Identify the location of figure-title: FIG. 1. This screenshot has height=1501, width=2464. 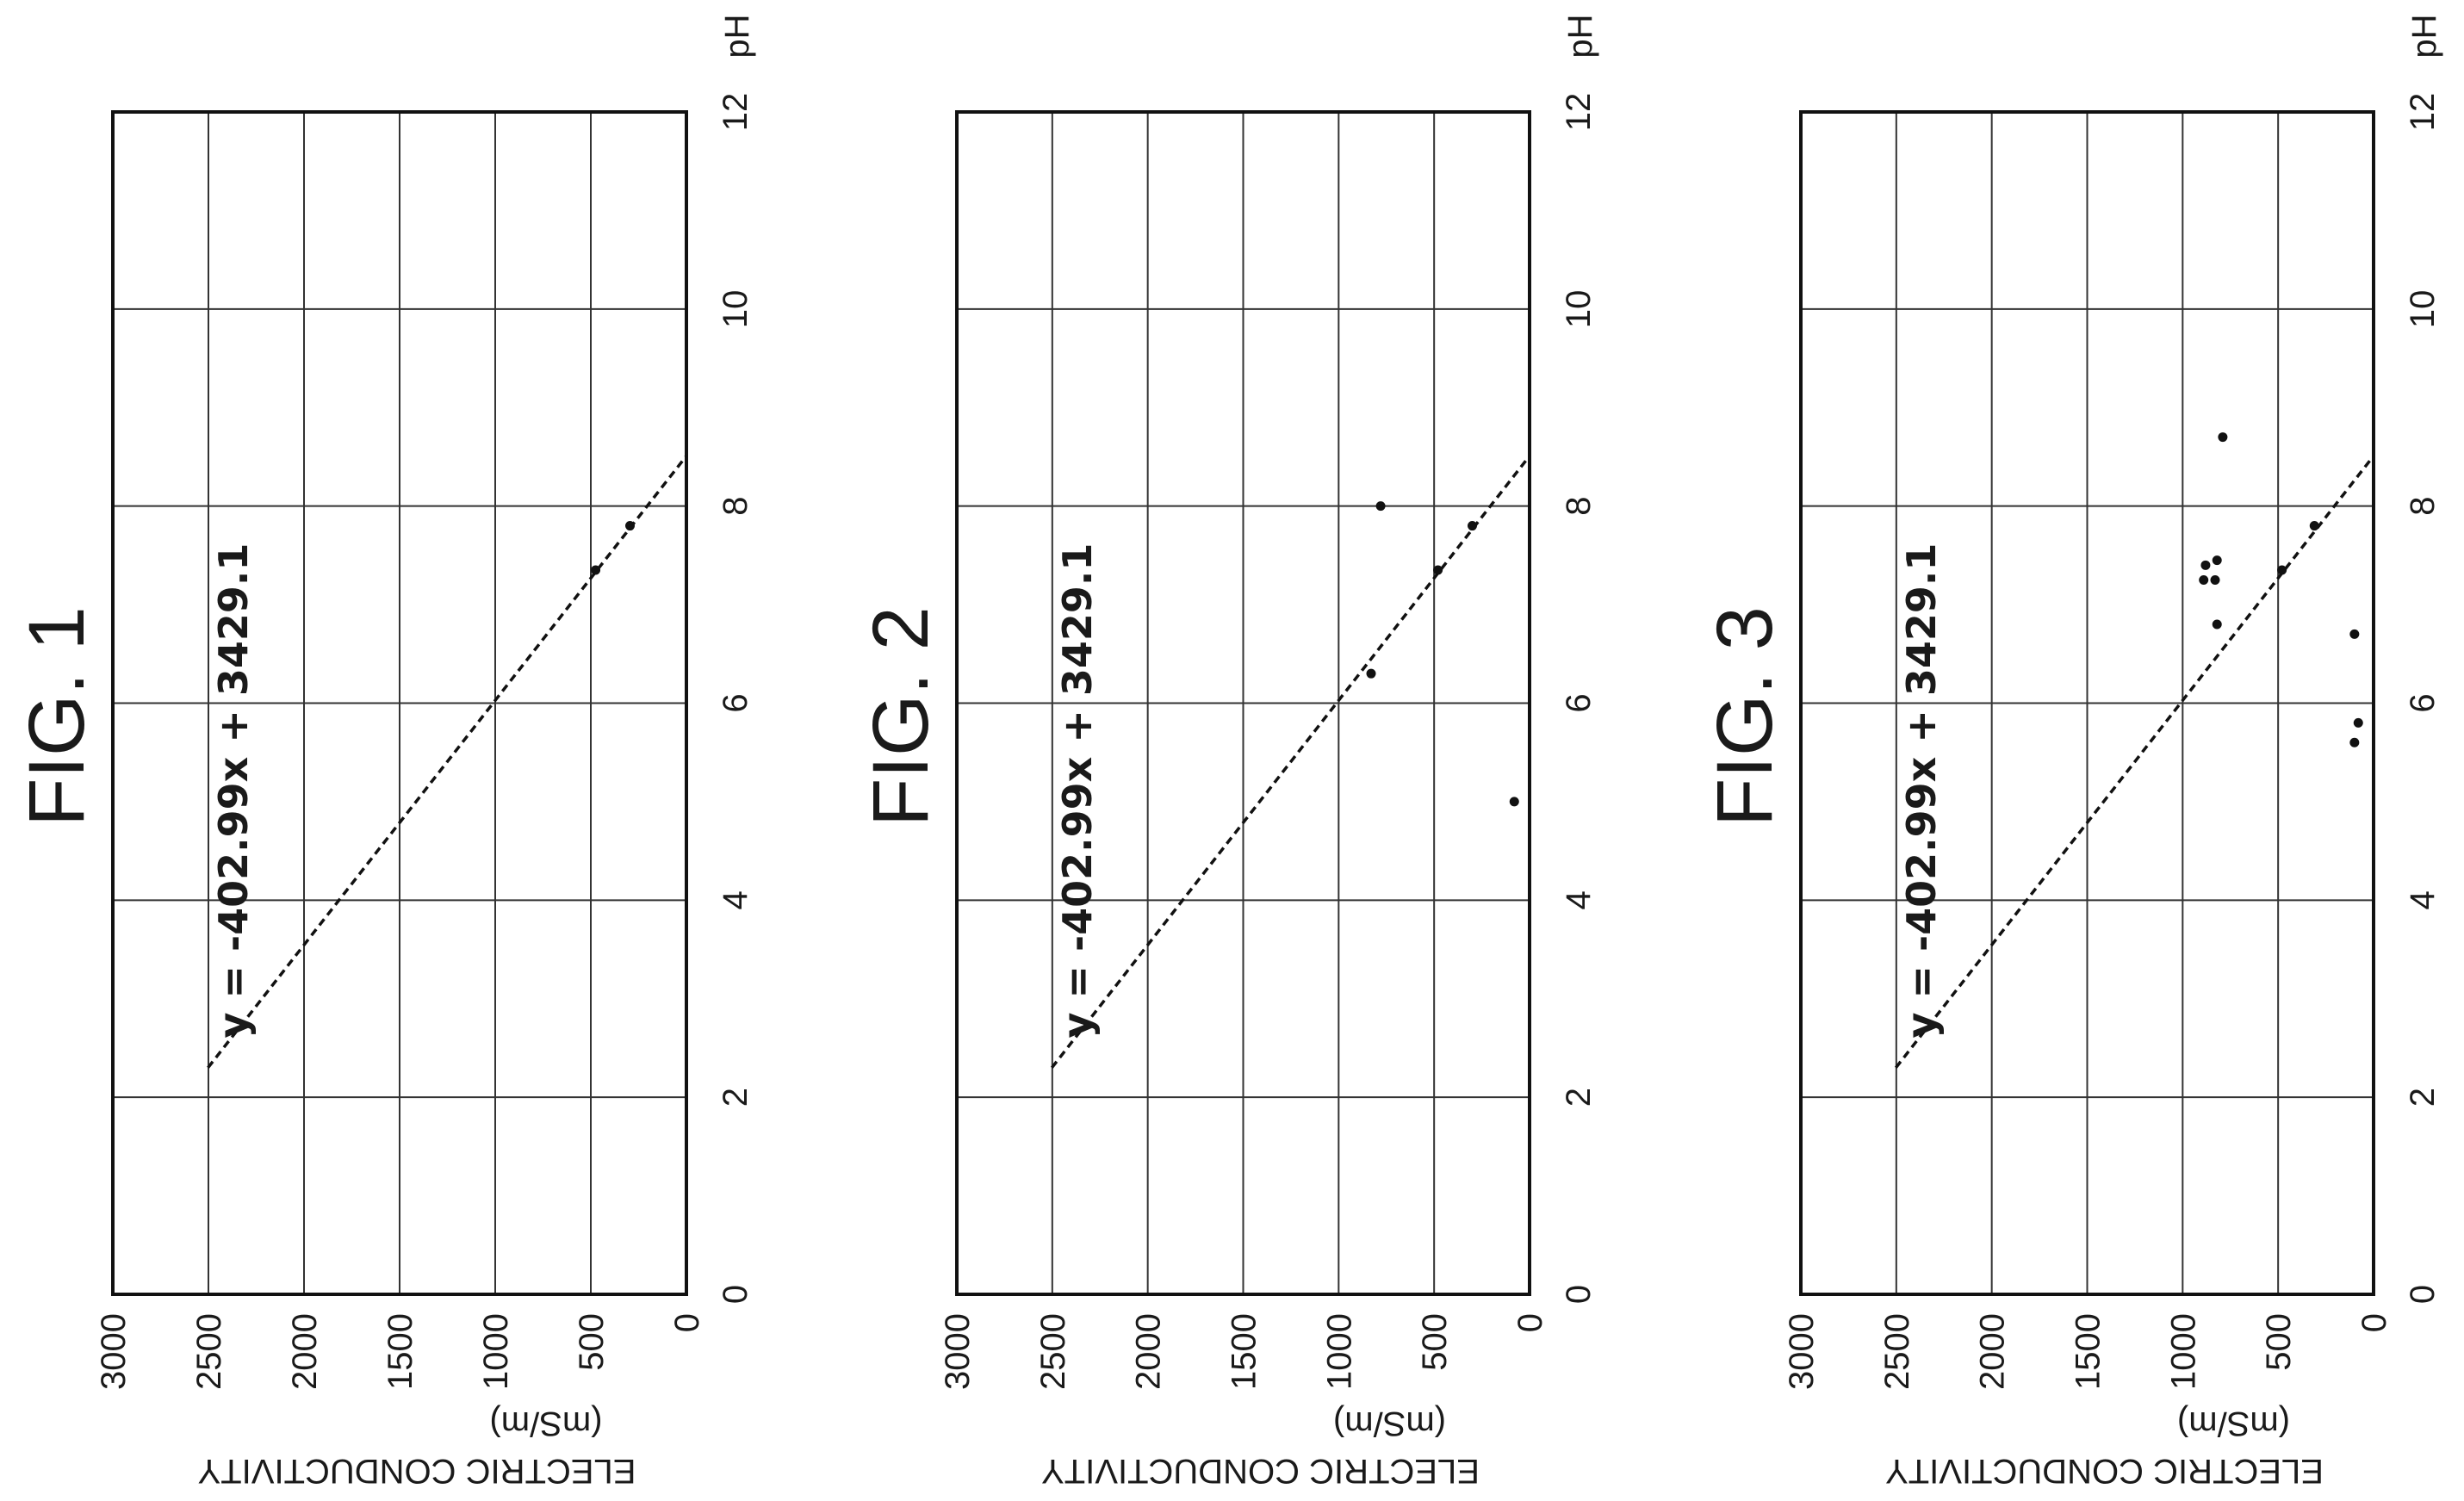
(57, 716).